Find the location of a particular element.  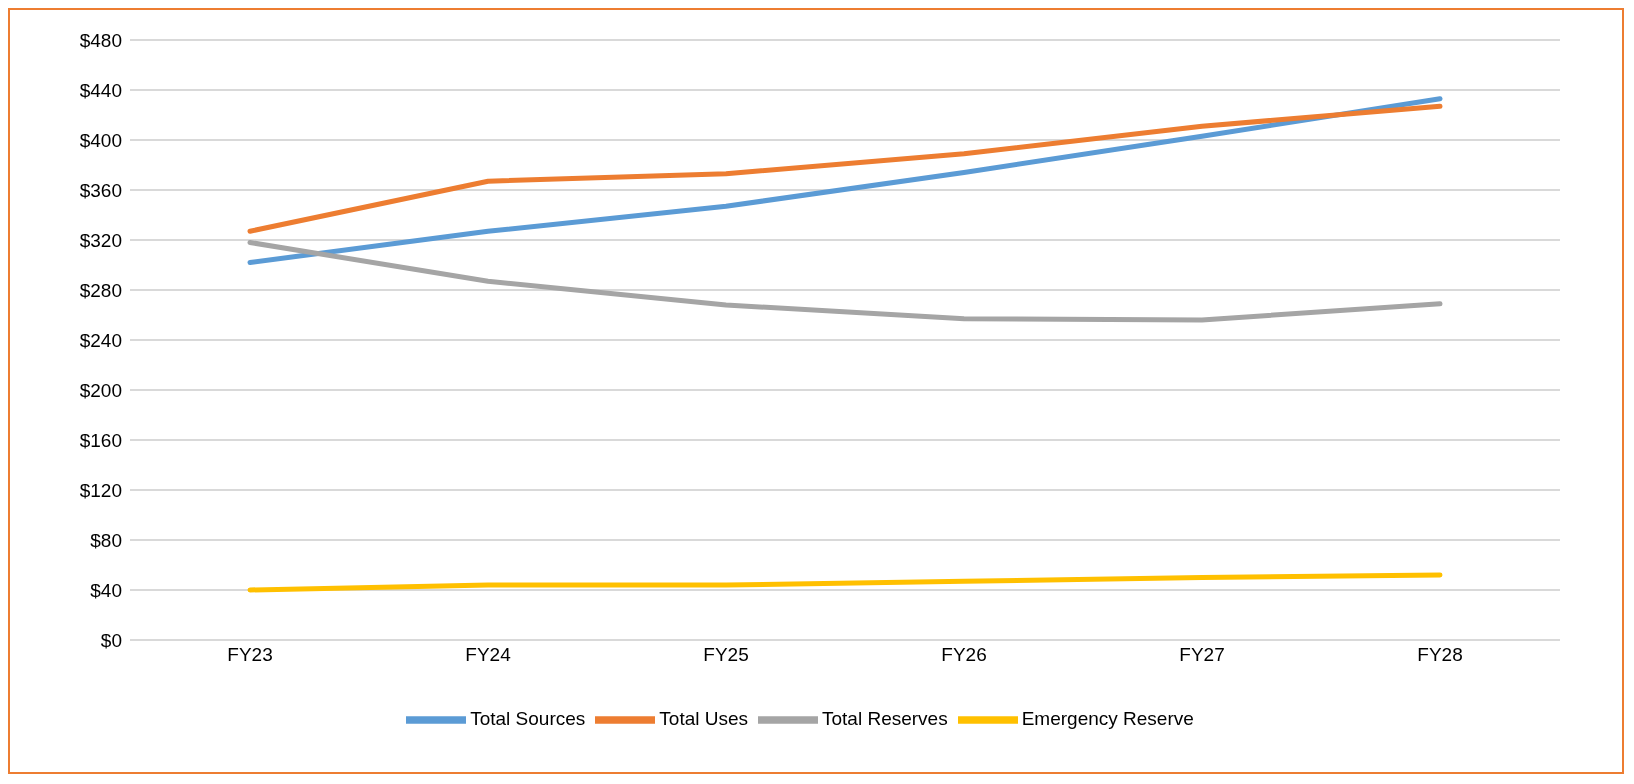

y-tick-label: $40 is located at coordinates (106, 590).